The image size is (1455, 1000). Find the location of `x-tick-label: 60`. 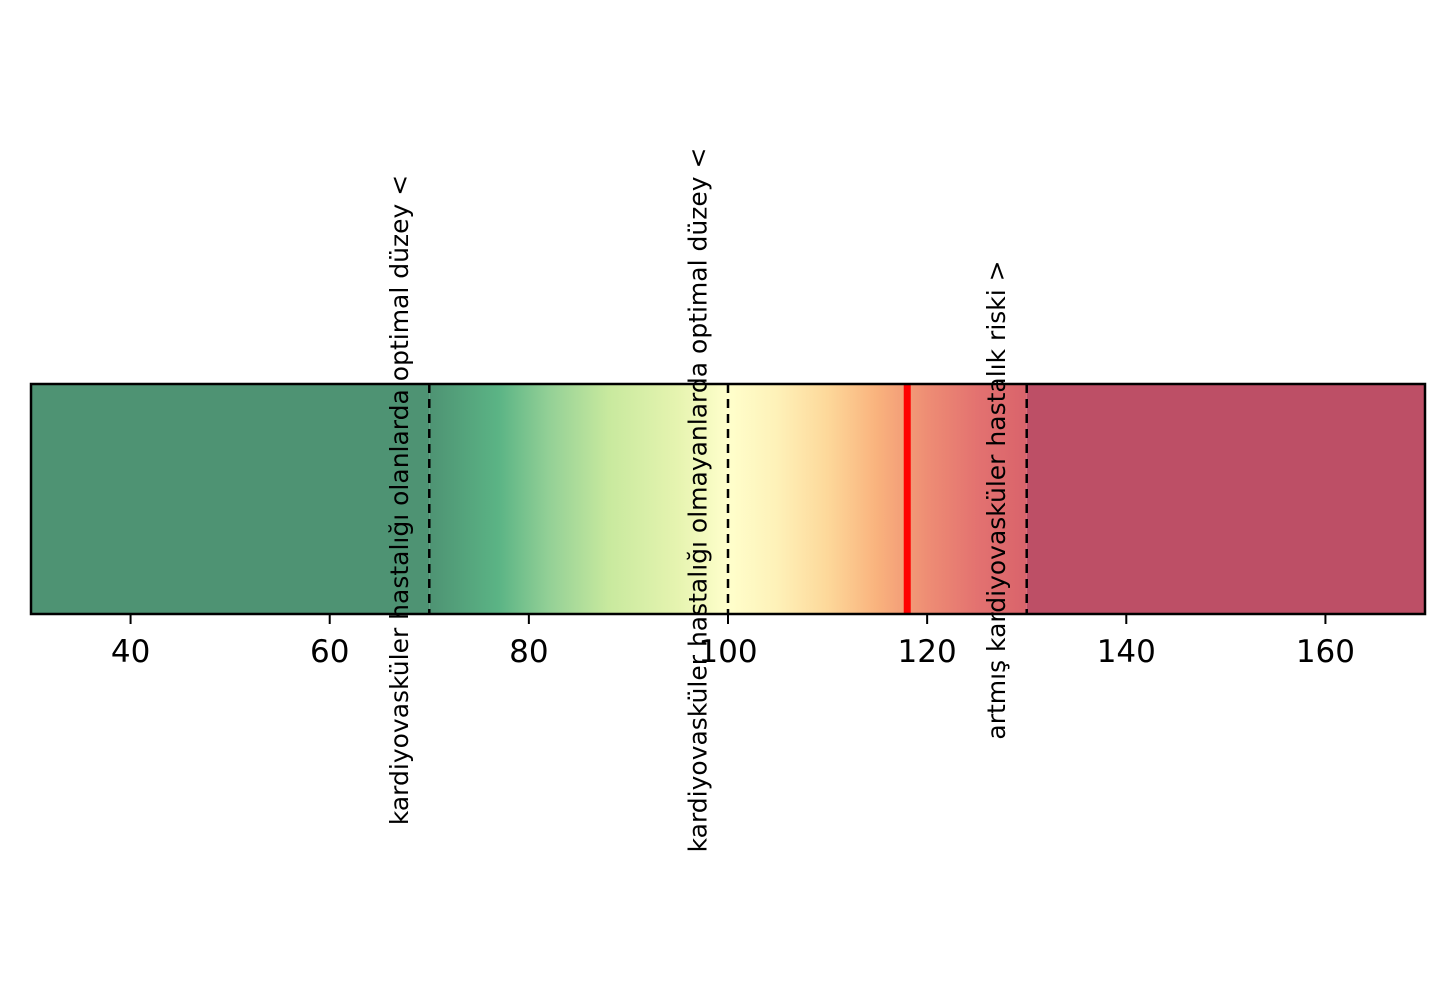

x-tick-label: 60 is located at coordinates (329, 652).